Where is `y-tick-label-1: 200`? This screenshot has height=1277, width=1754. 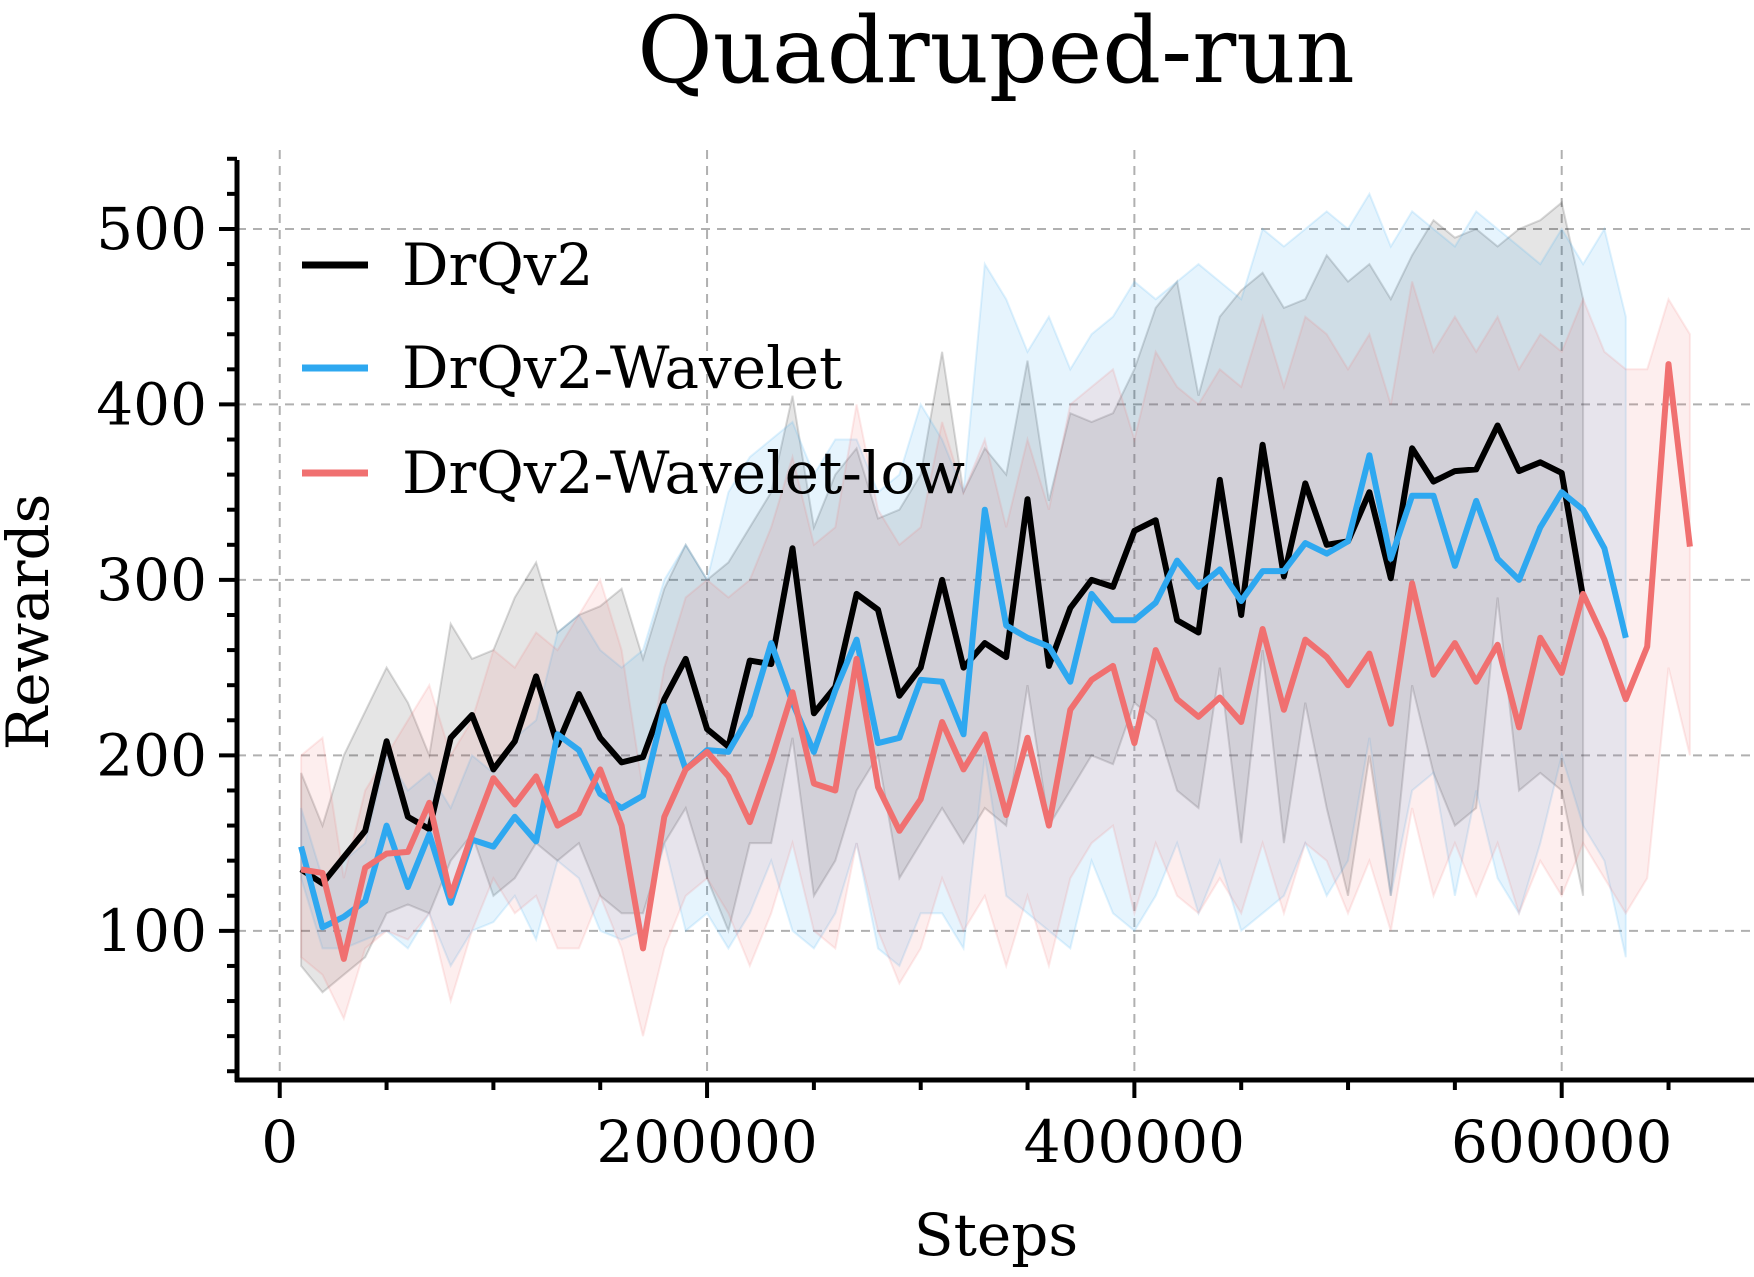 y-tick-label-1: 200 is located at coordinates (151, 755).